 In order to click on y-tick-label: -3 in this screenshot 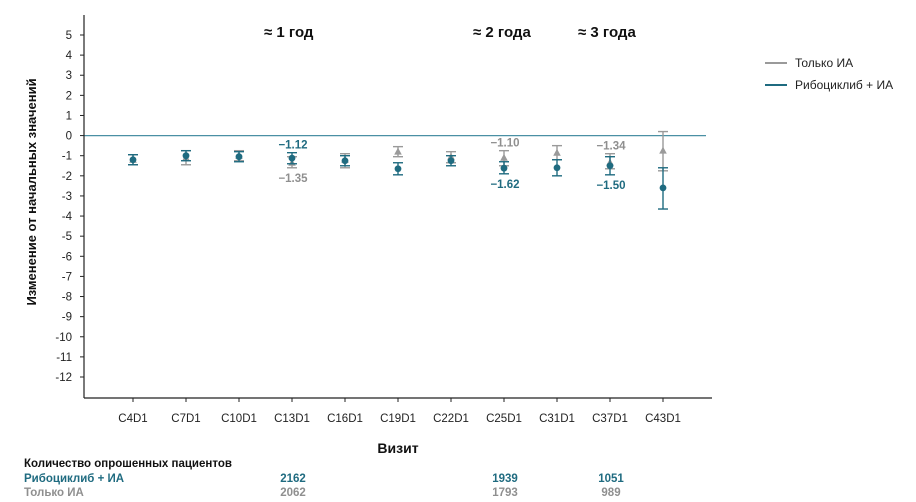, I will do `click(67, 197)`.